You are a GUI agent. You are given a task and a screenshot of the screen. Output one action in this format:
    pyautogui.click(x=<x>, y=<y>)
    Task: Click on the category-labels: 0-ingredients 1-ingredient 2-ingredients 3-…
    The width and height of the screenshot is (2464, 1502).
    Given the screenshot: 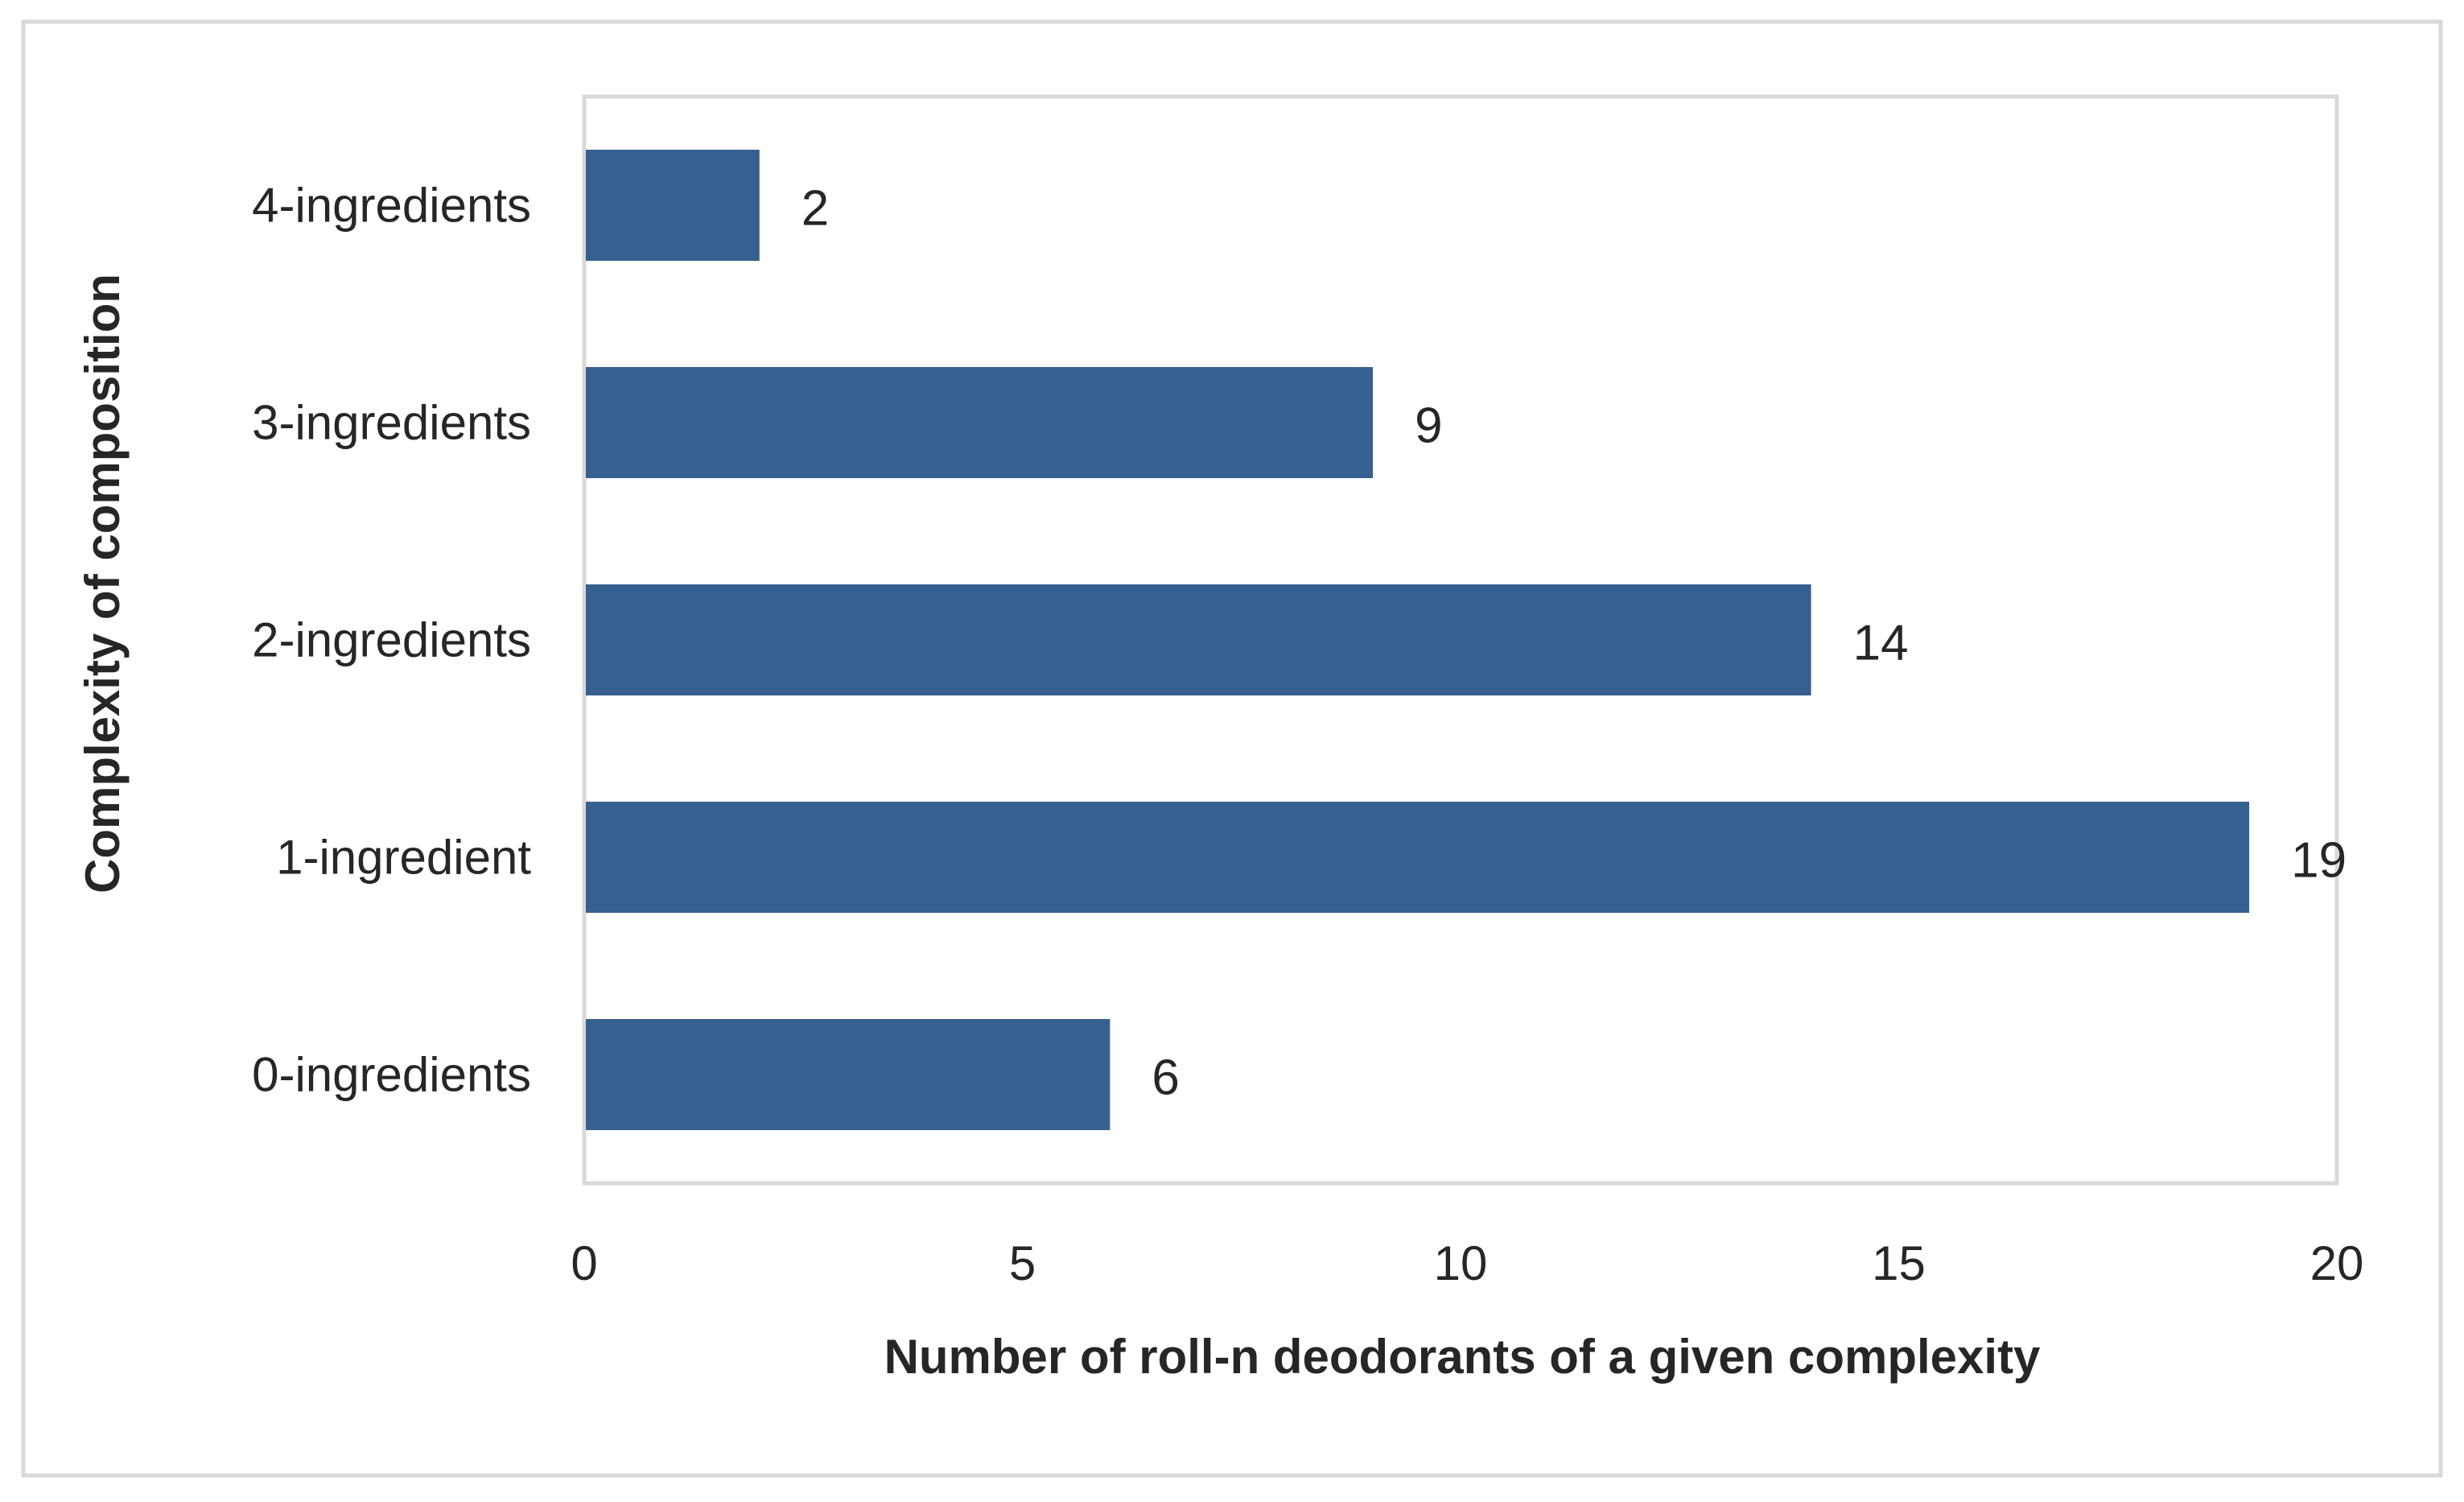 What is the action you would take?
    pyautogui.click(x=391, y=640)
    